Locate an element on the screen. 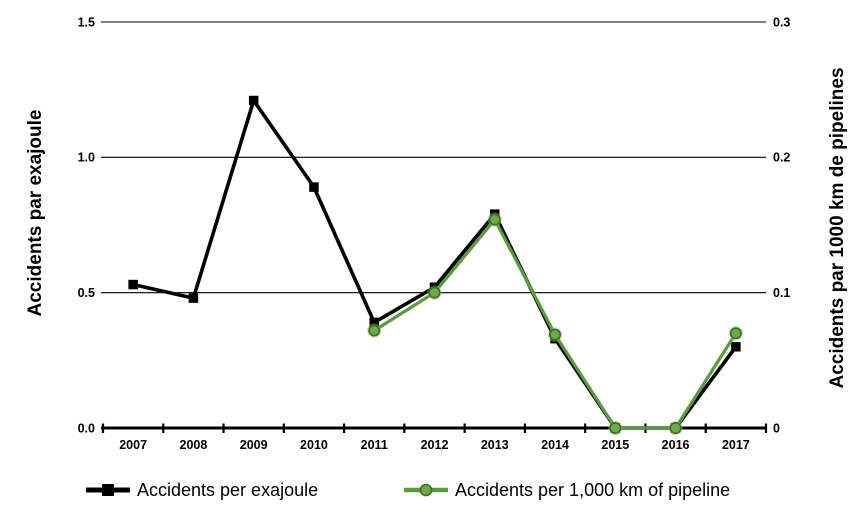 The height and width of the screenshot is (515, 864). x-tick-label: 2007 is located at coordinates (133, 445).